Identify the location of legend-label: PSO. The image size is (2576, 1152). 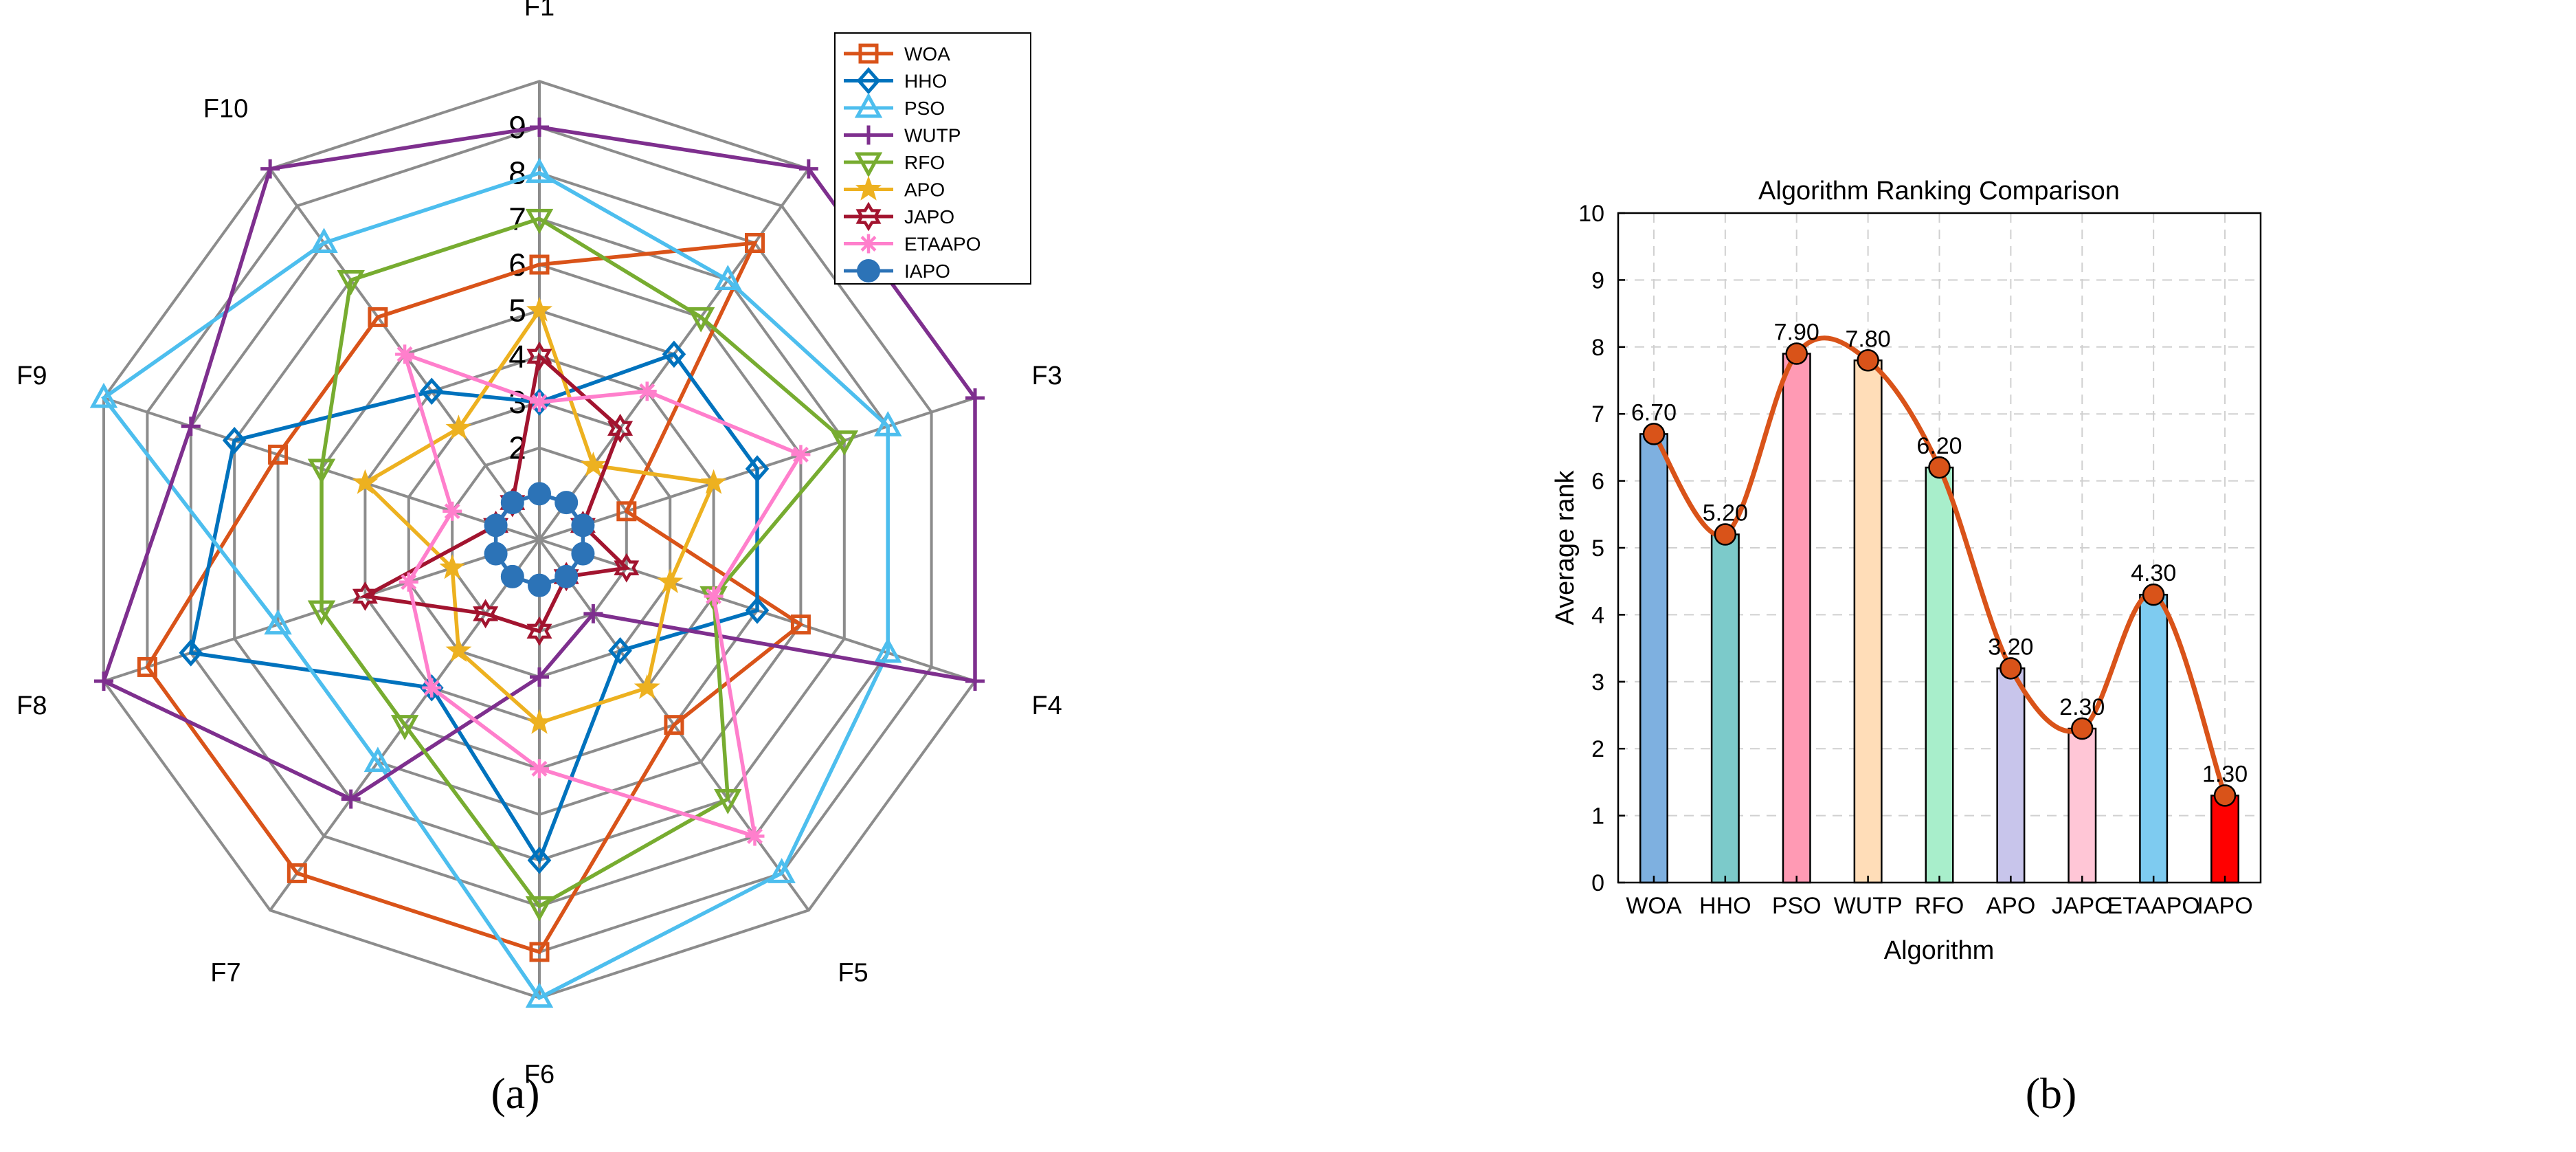
(924, 108).